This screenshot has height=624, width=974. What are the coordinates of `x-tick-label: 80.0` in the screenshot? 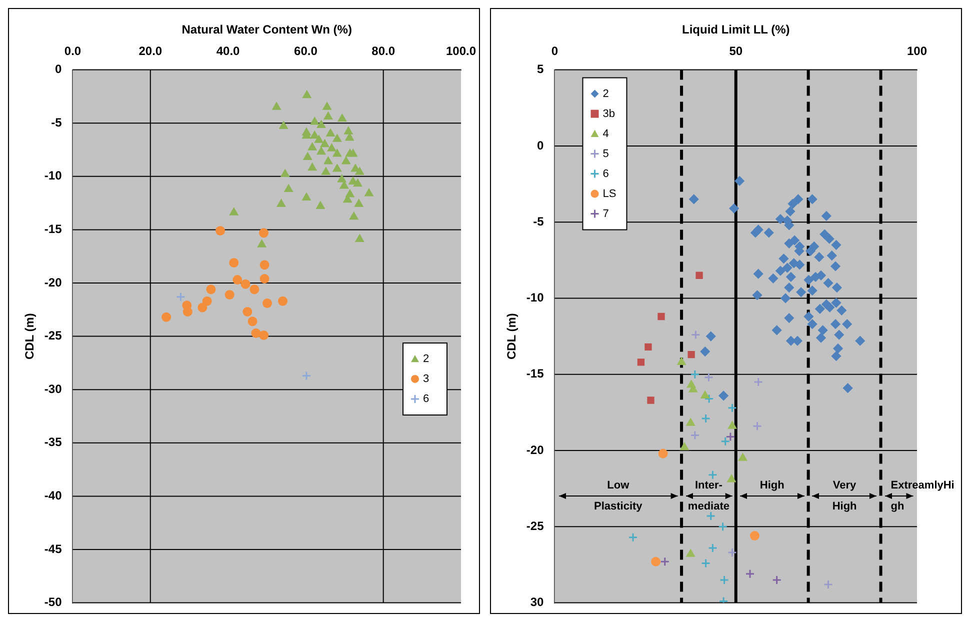 It's located at (384, 51).